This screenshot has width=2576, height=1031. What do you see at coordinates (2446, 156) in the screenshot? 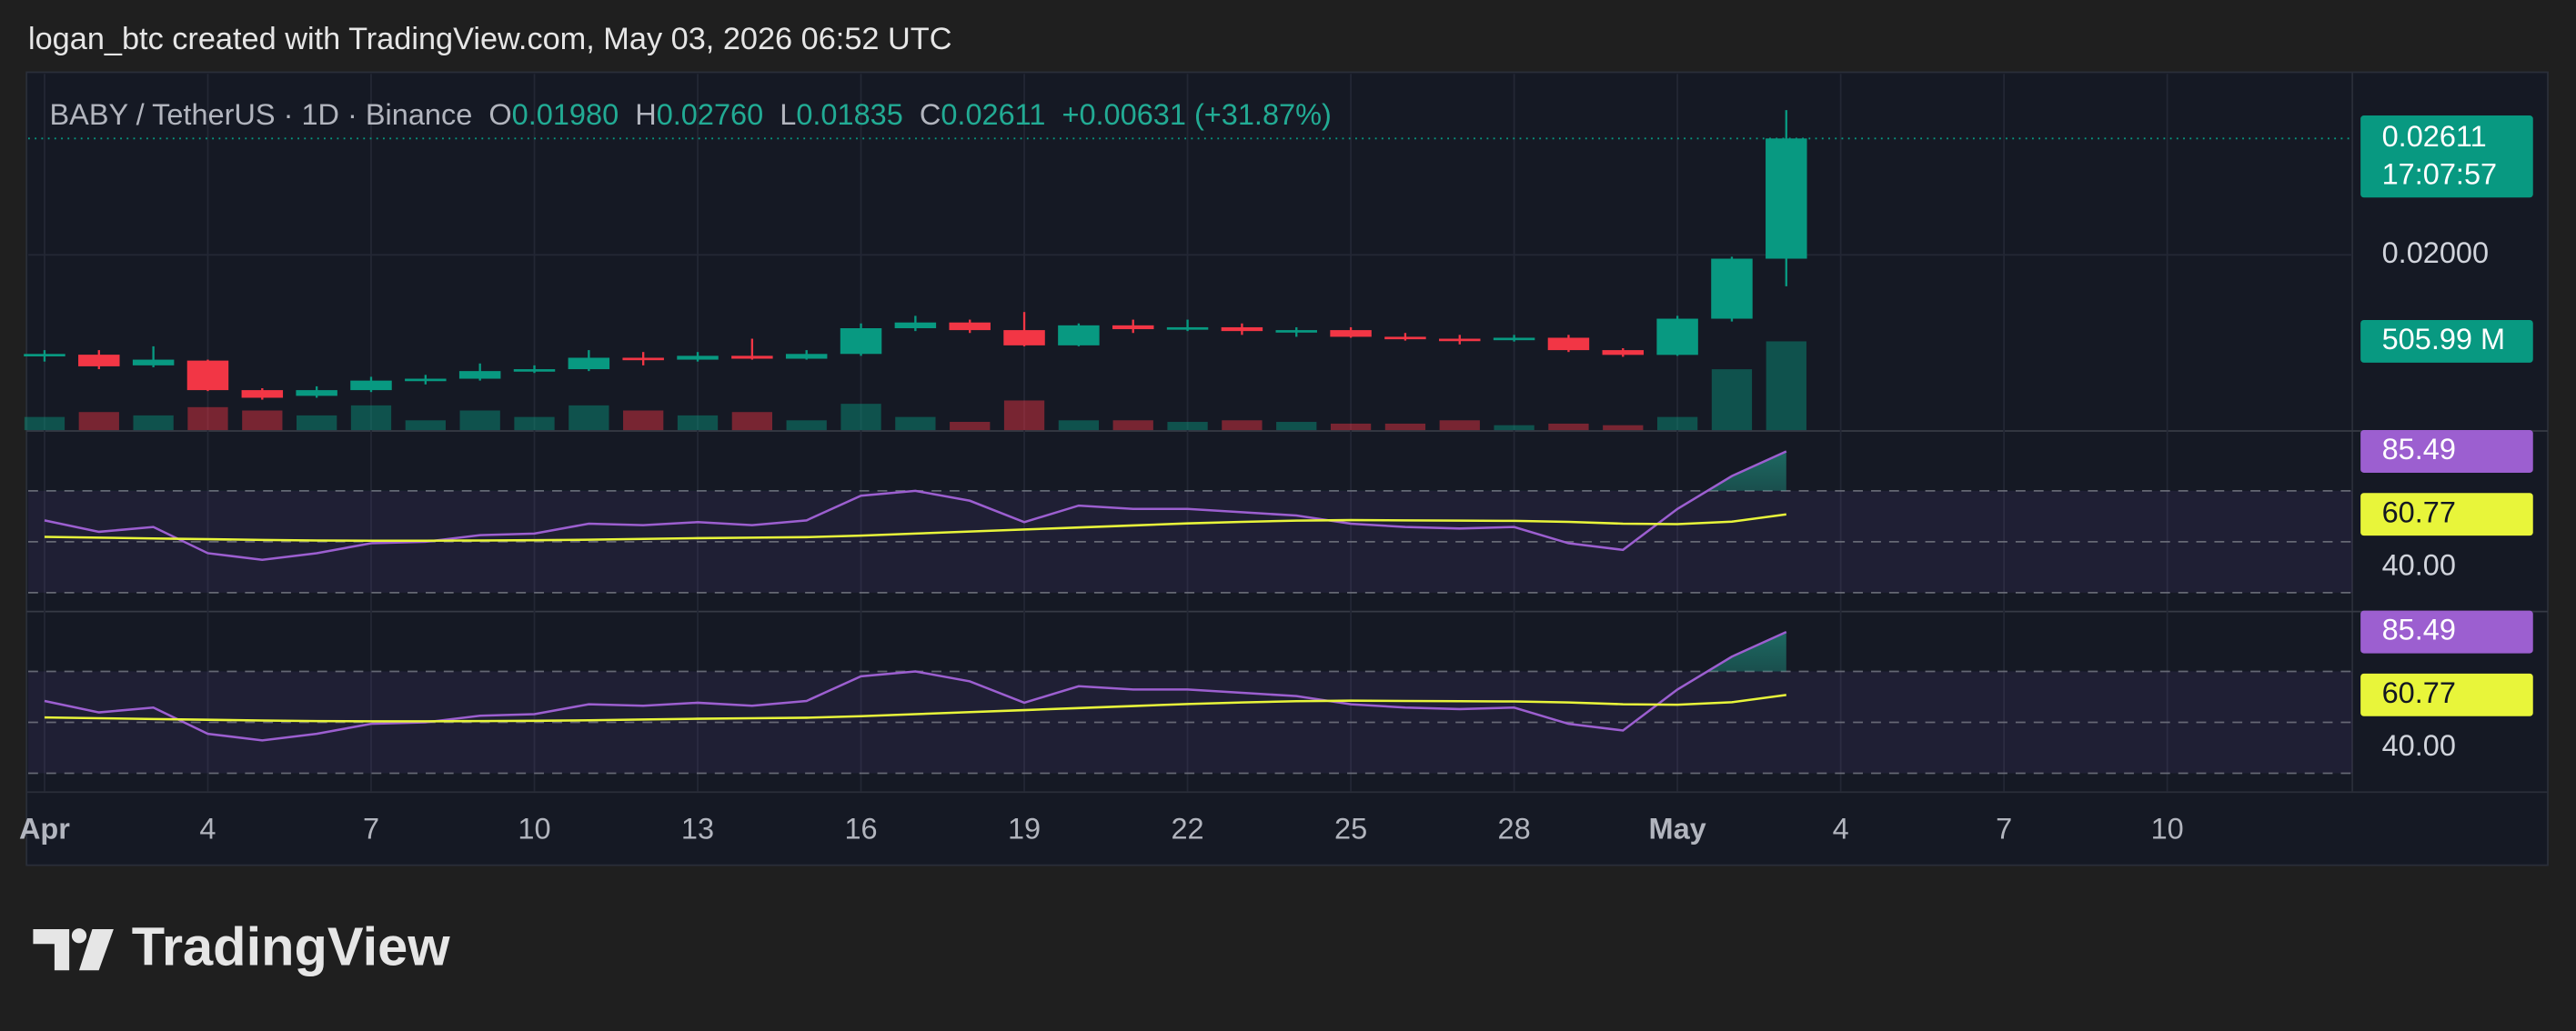
I see `last-price-box` at bounding box center [2446, 156].